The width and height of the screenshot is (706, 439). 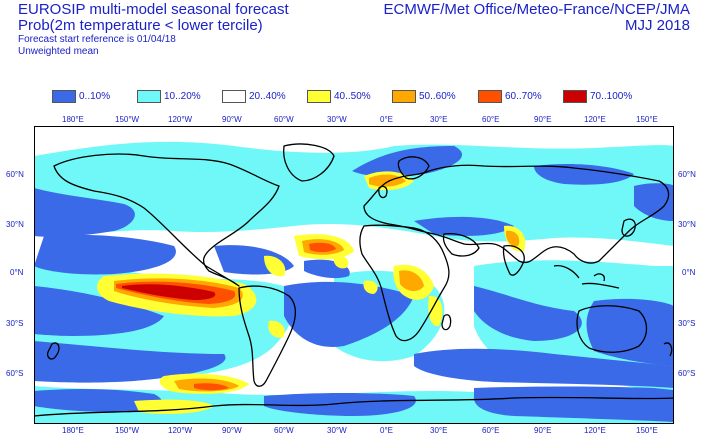 What do you see at coordinates (73, 119) in the screenshot?
I see `lon-label-top: 180°E` at bounding box center [73, 119].